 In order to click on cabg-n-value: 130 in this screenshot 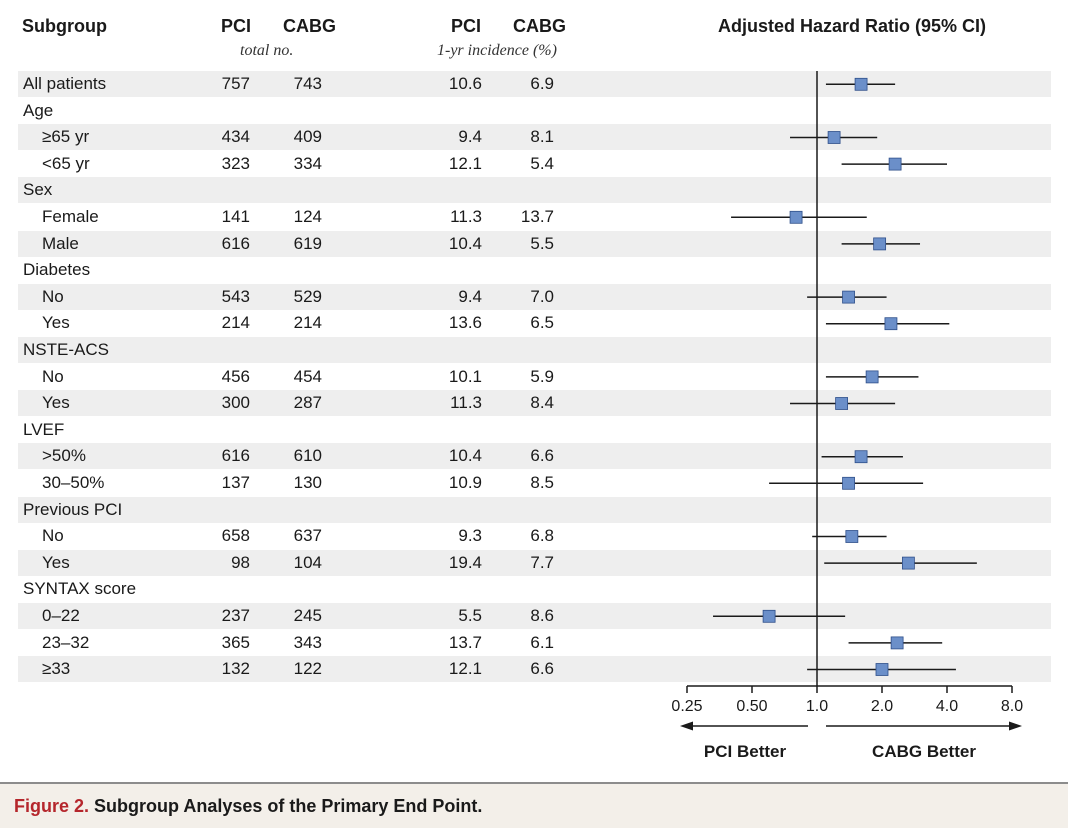, I will do `click(307, 482)`.